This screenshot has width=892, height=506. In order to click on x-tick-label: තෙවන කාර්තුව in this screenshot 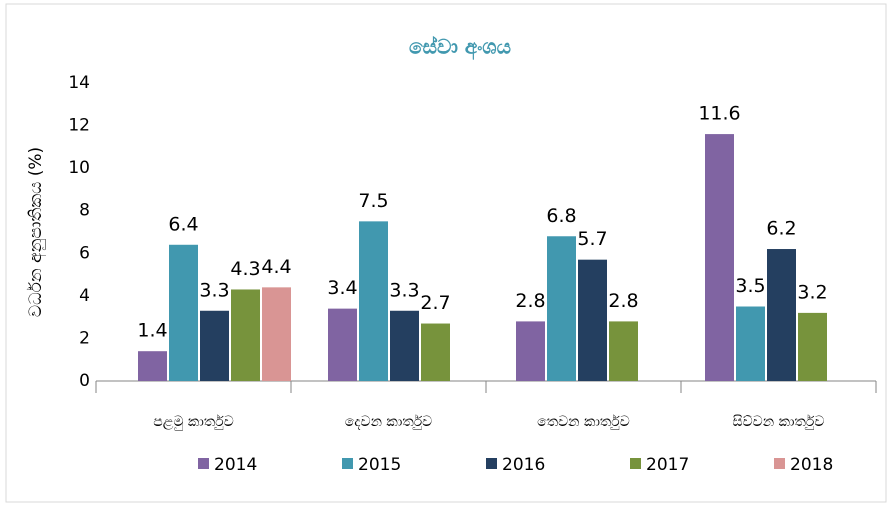, I will do `click(583, 422)`.